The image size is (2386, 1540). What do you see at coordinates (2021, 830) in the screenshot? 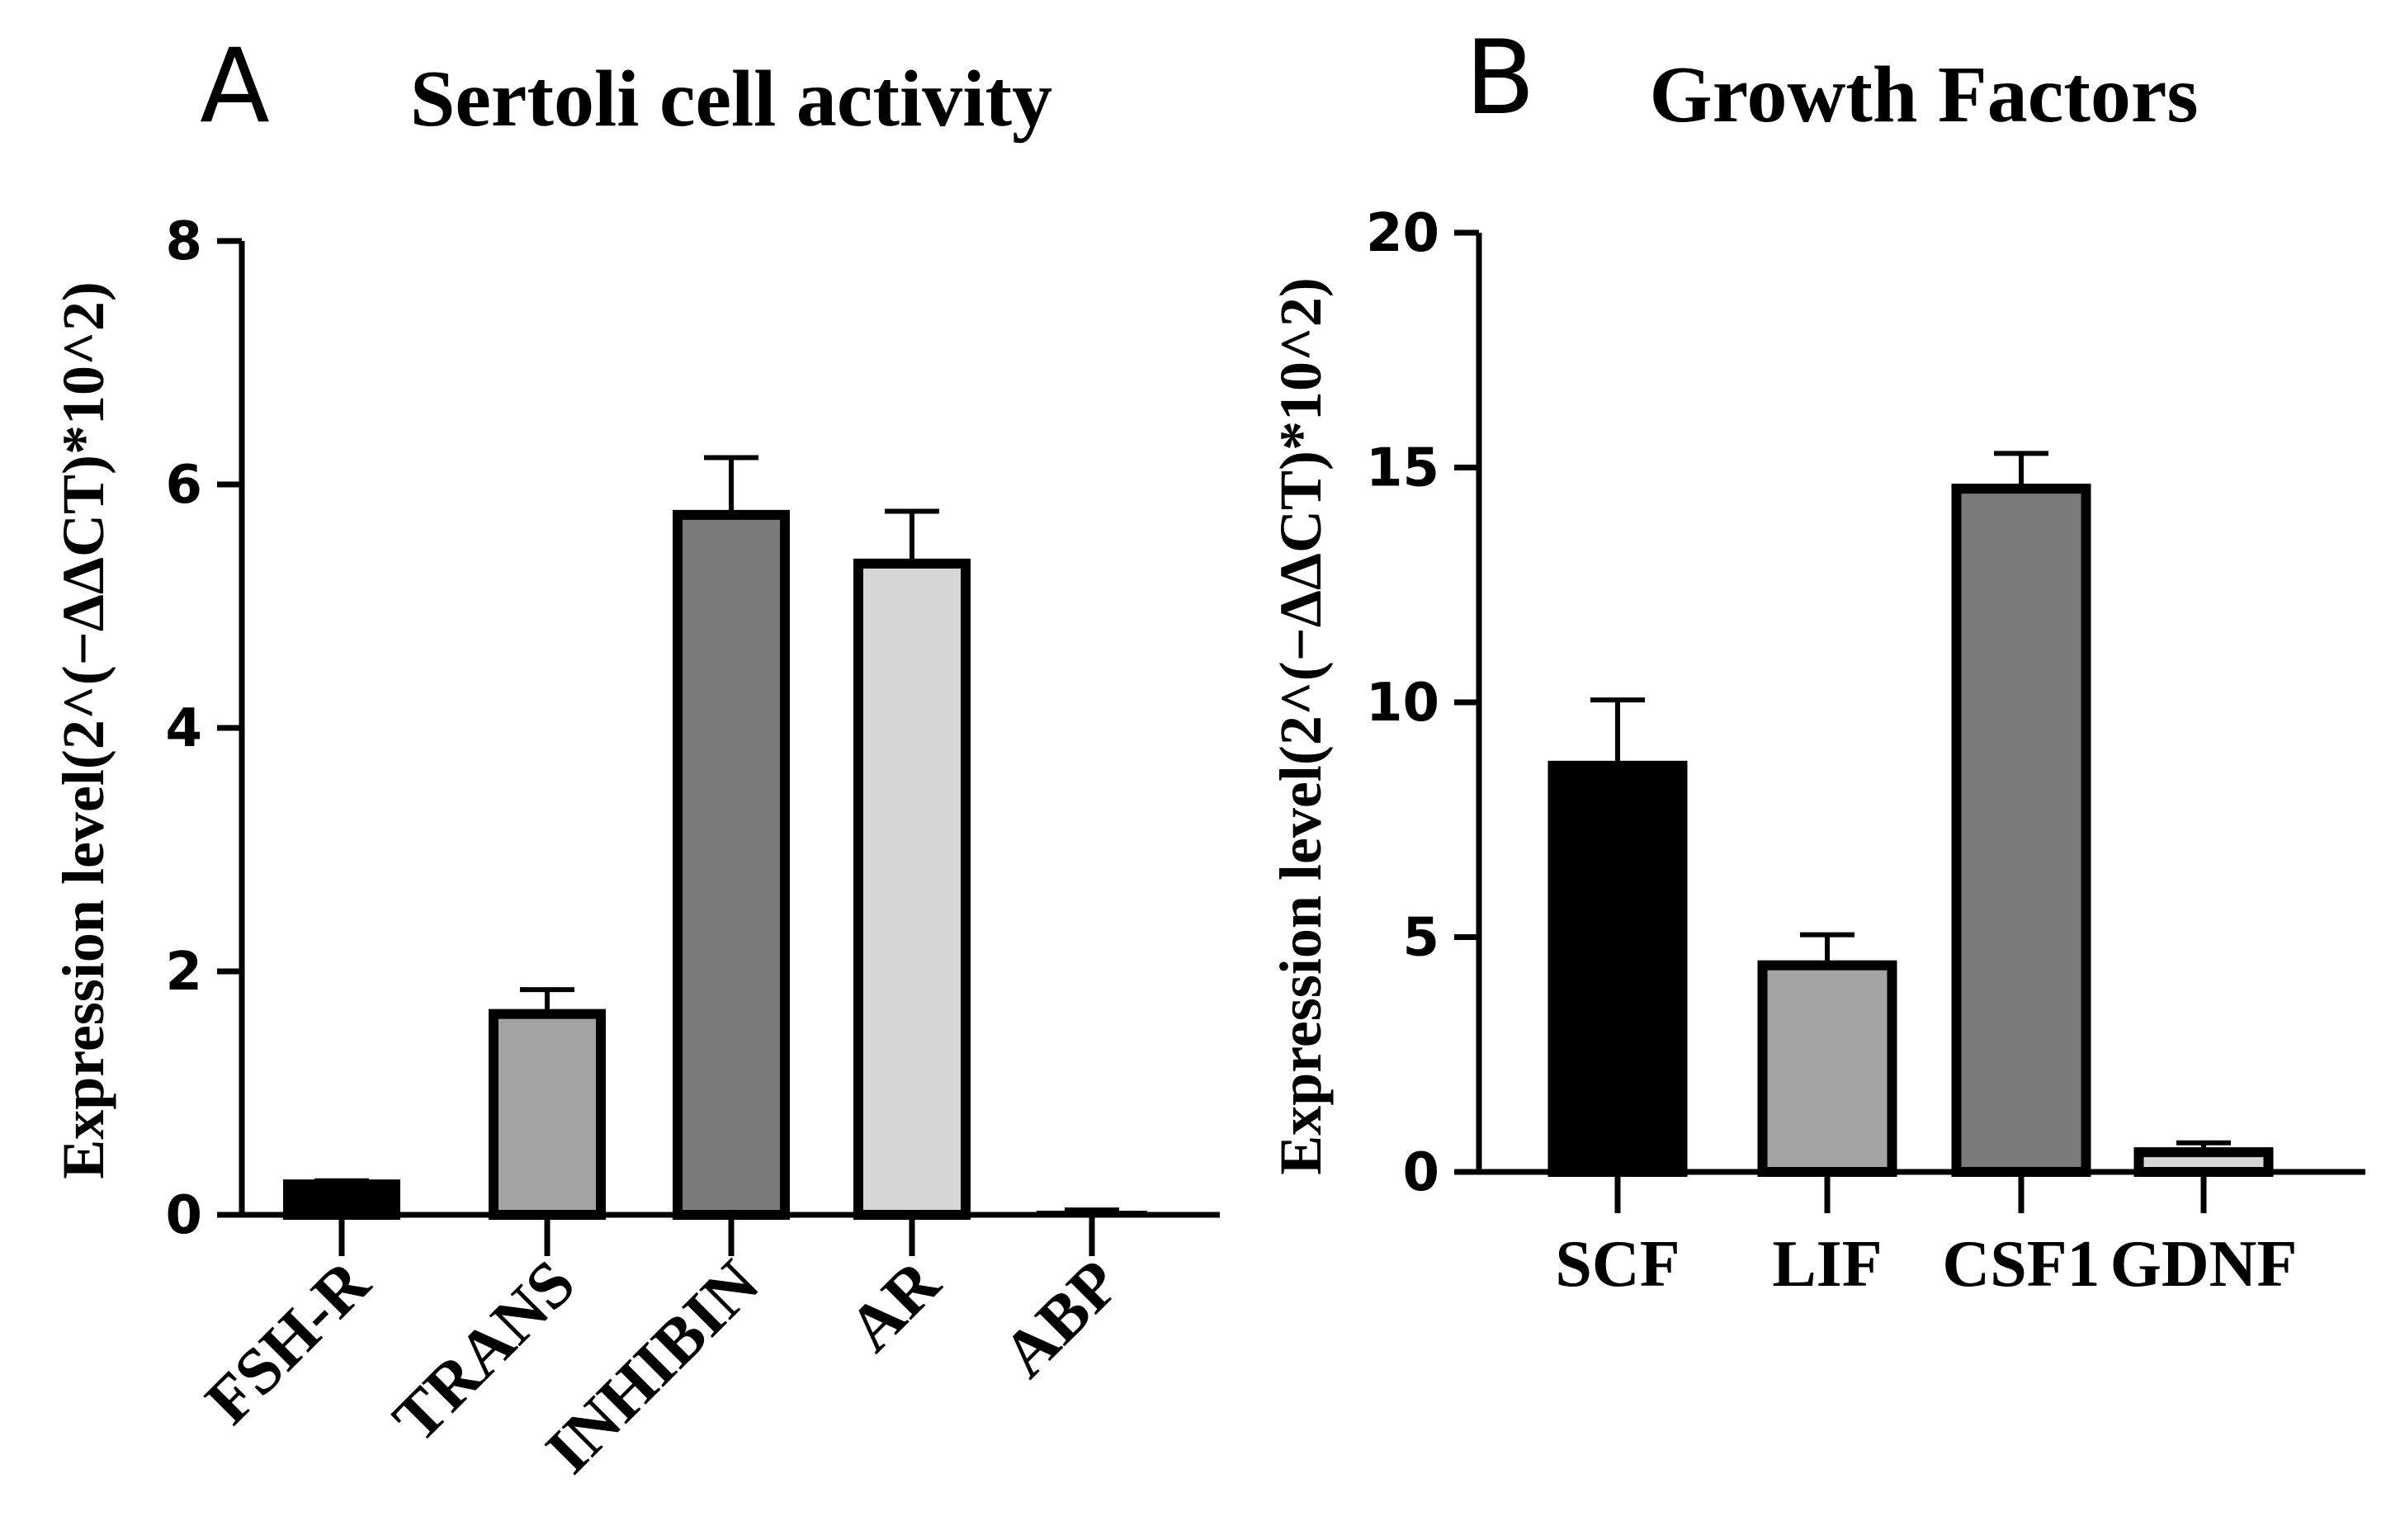
I see `bar-csf1` at bounding box center [2021, 830].